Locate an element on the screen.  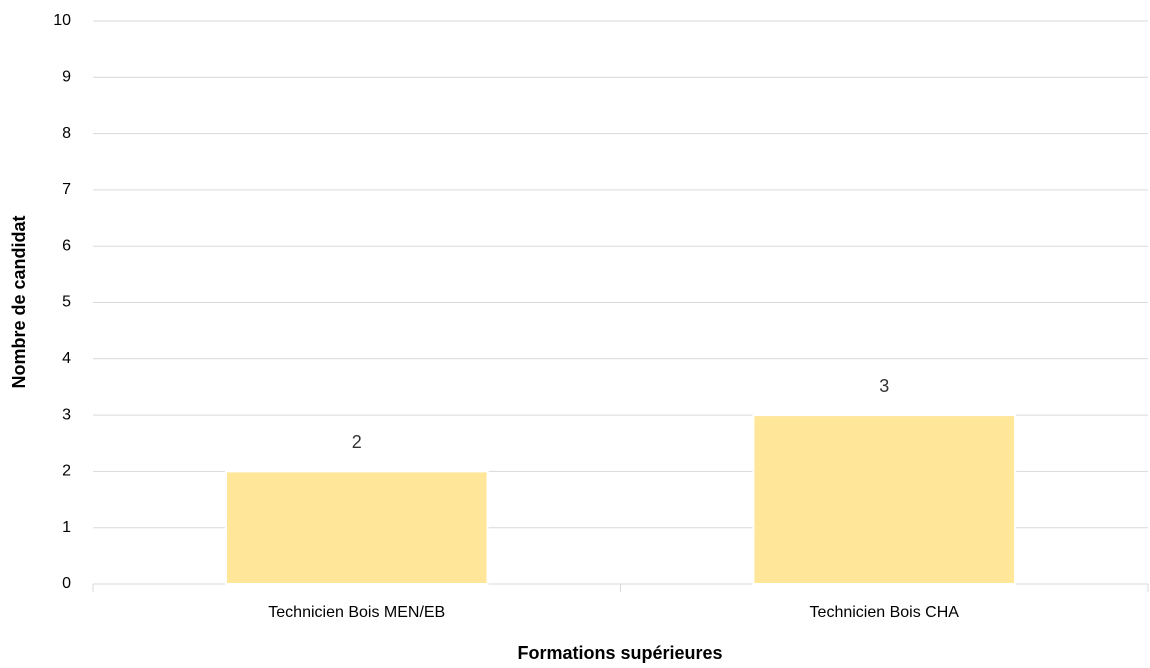
y-tick-label: 2 is located at coordinates (66, 471).